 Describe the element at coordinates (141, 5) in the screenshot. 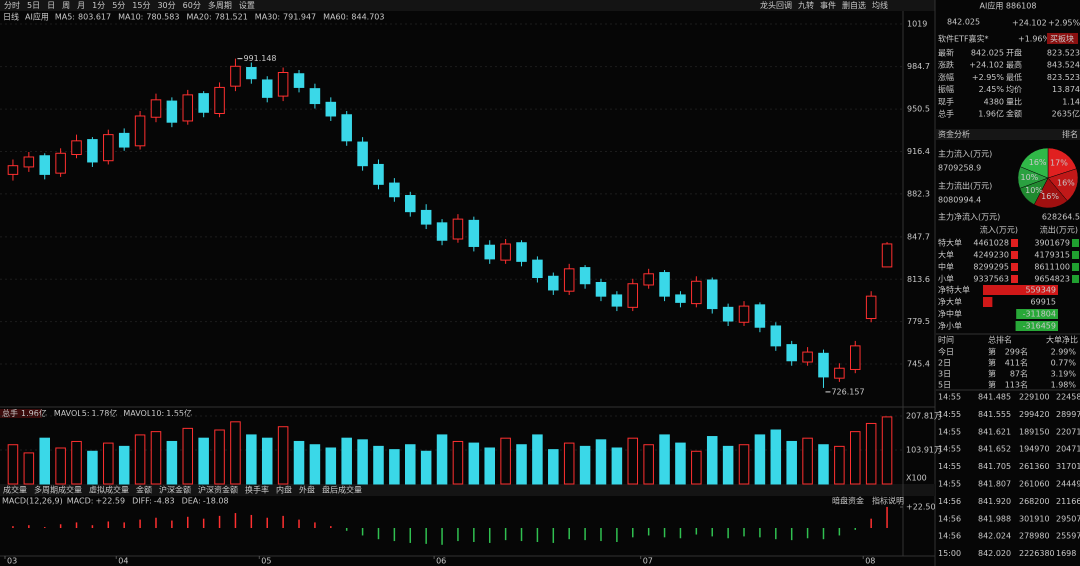

I see `toolbar-tab: 15分` at that location.